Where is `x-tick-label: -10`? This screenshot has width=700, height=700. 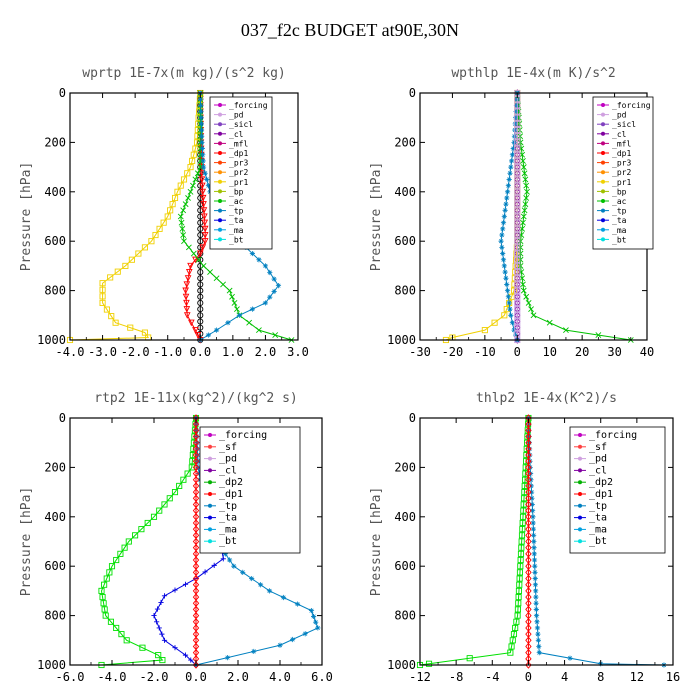 x-tick-label: -10 is located at coordinates (485, 352).